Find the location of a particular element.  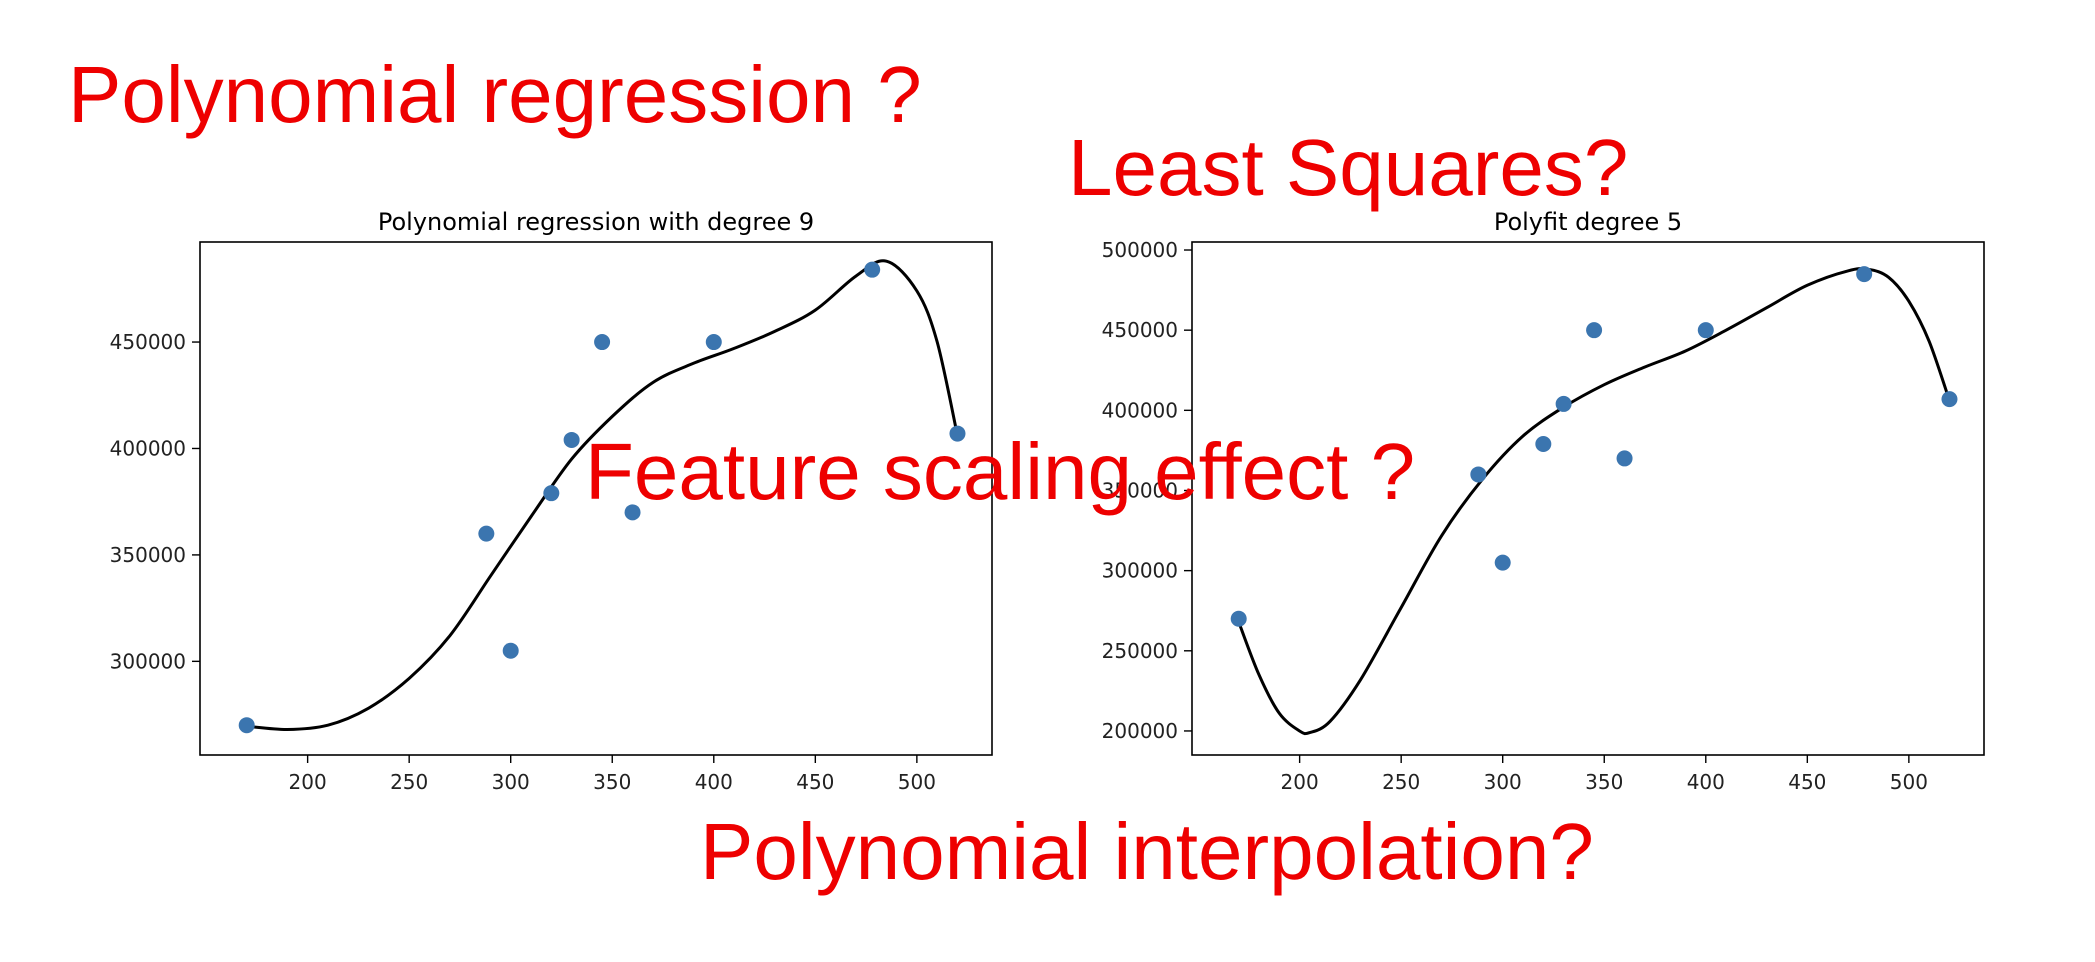

y-tick-label: 200000 is located at coordinates (1140, 731).